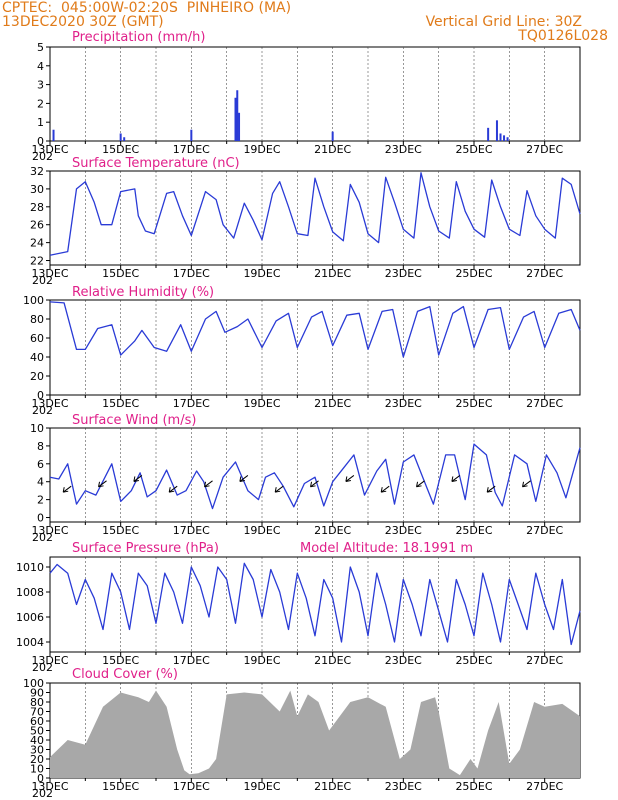 The image size is (618, 800). What do you see at coordinates (37, 376) in the screenshot?
I see `panel-2-ytick-label: 20` at bounding box center [37, 376].